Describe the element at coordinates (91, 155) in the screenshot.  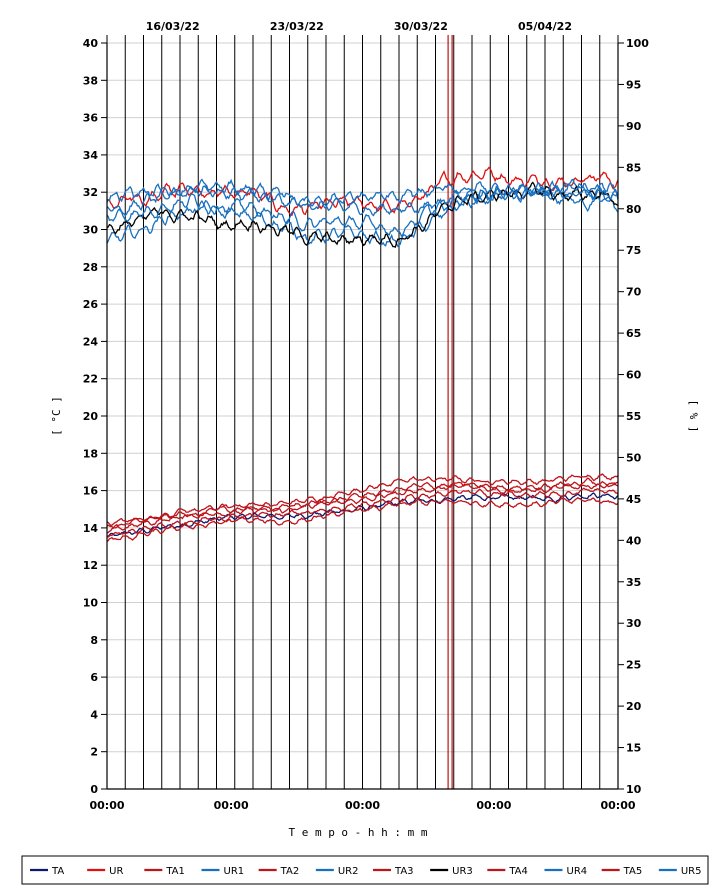
I see `y-left-tick-label: 34` at that location.